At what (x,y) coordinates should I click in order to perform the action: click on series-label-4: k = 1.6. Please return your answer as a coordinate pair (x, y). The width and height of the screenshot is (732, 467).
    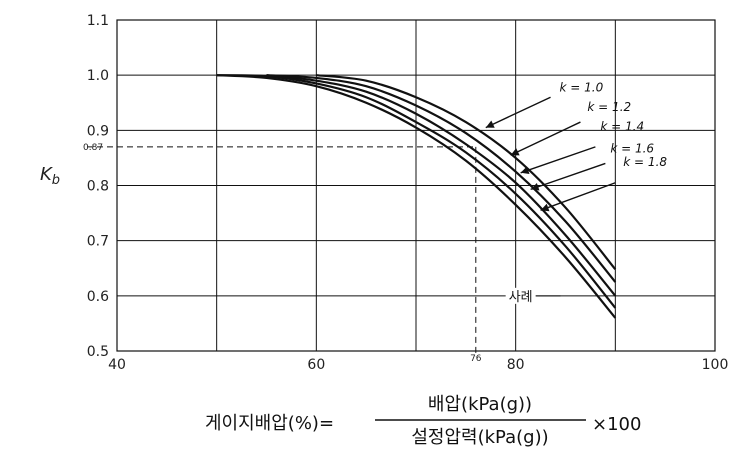
    Looking at the image, I should click on (632, 148).